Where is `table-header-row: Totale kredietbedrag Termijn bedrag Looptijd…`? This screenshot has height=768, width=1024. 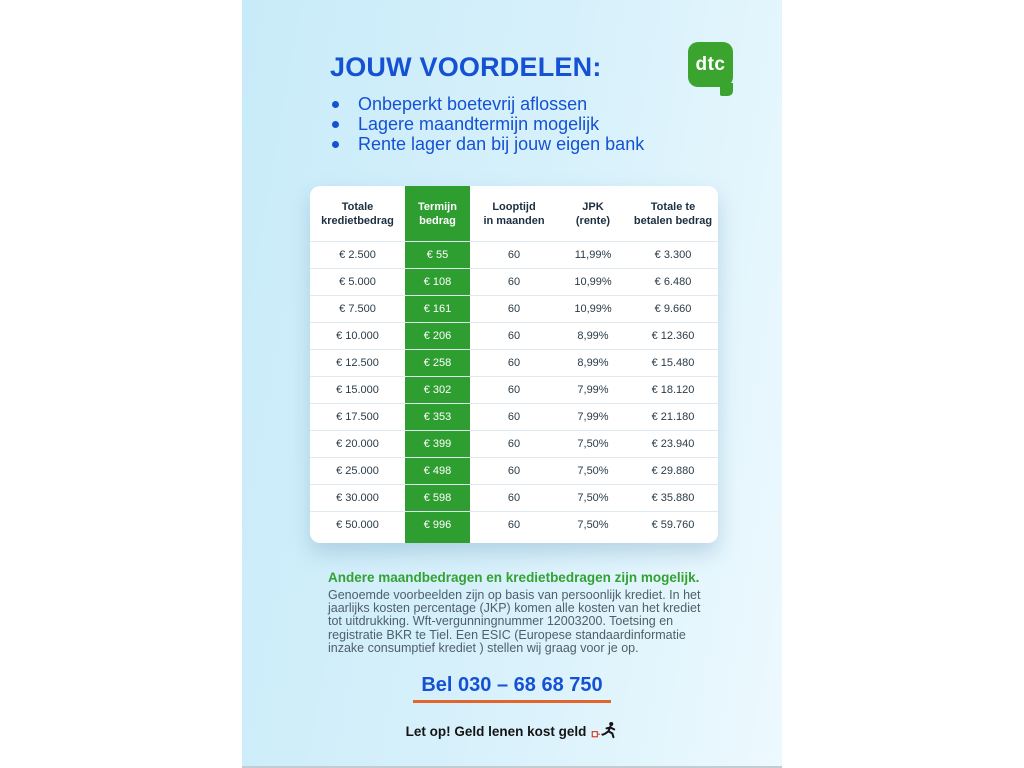 table-header-row: Totale kredietbedrag Termijn bedrag Looptijd… is located at coordinates (514, 213).